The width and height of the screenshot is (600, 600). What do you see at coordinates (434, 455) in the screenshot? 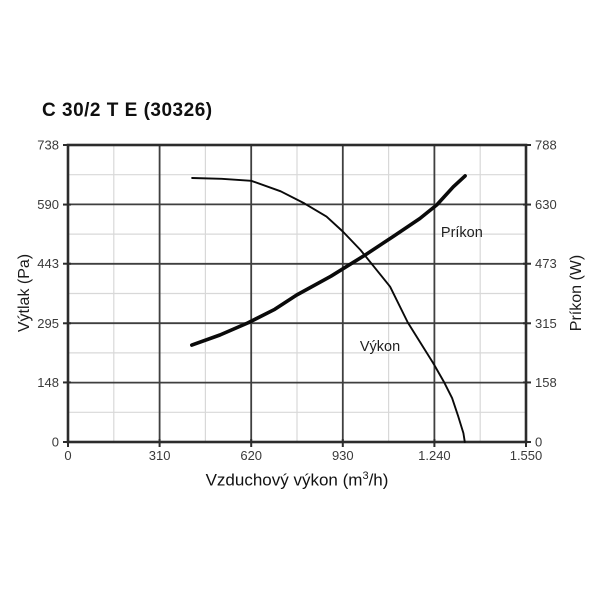
I see `x-tick-label: 1.240` at bounding box center [434, 455].